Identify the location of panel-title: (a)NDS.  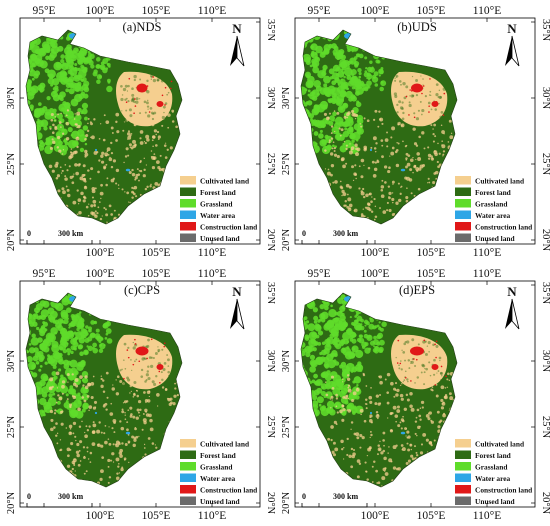
(142, 27).